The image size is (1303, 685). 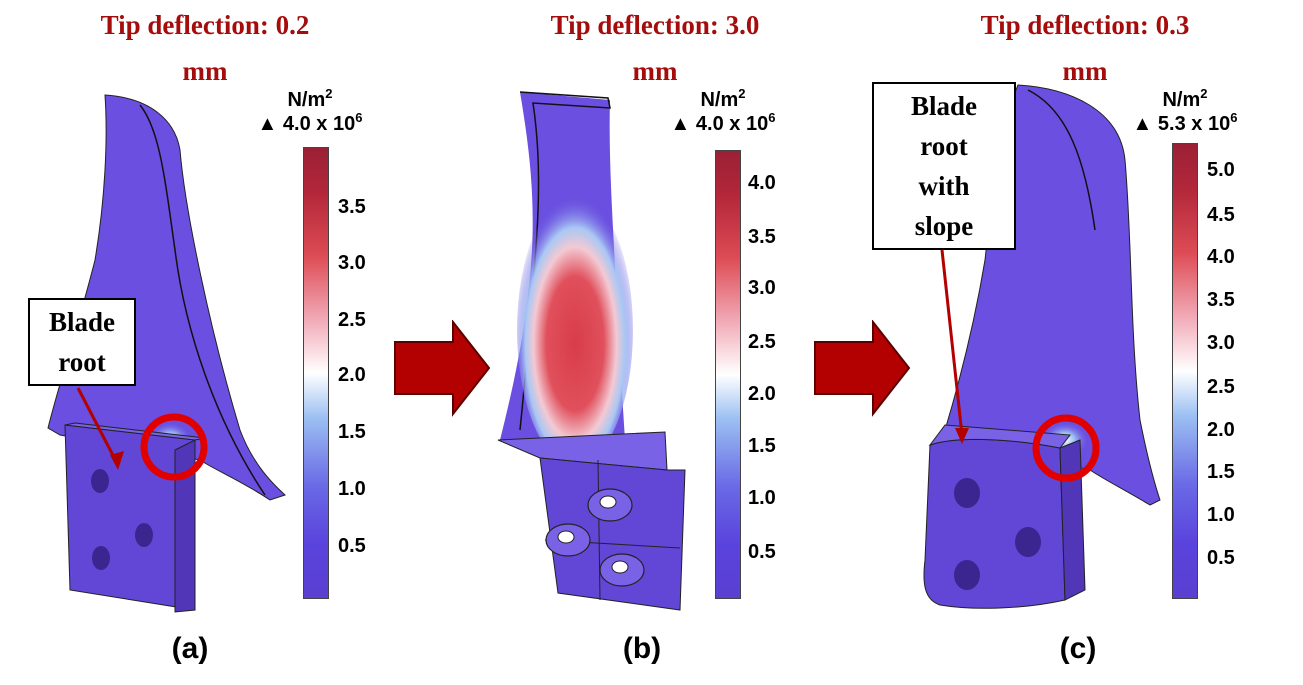 What do you see at coordinates (944, 226) in the screenshot?
I see `callout-line: slope` at bounding box center [944, 226].